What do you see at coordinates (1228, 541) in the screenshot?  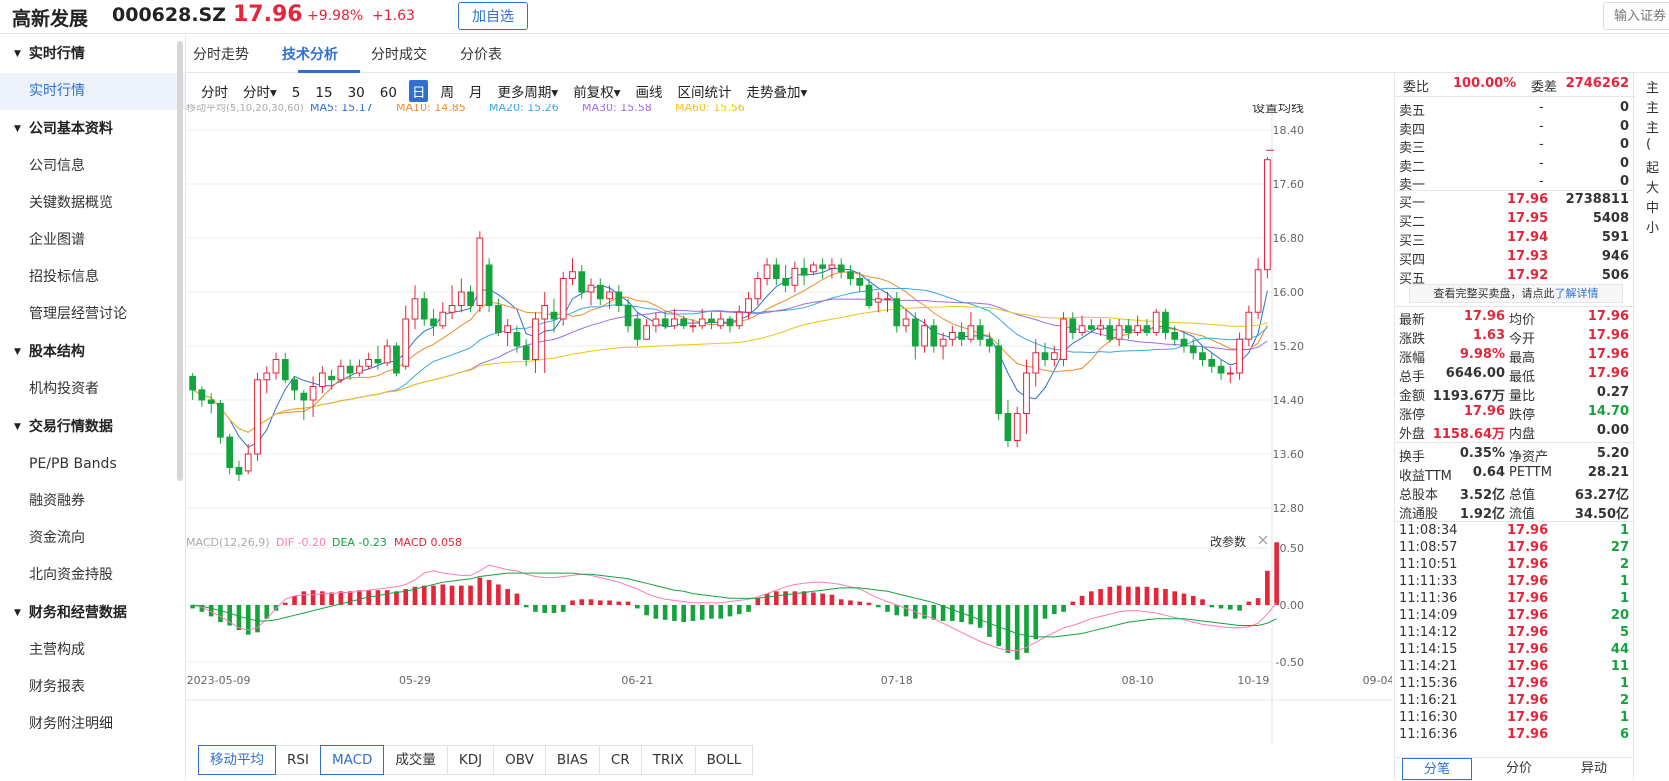 I see `change-param-button: 改参数` at bounding box center [1228, 541].